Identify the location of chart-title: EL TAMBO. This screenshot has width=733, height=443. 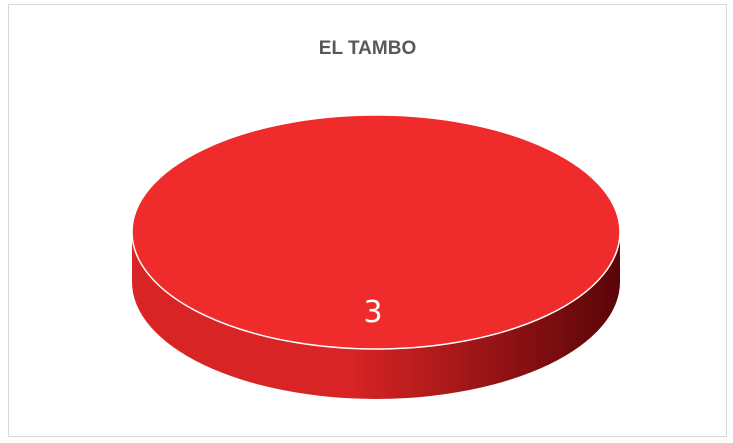
(367, 48).